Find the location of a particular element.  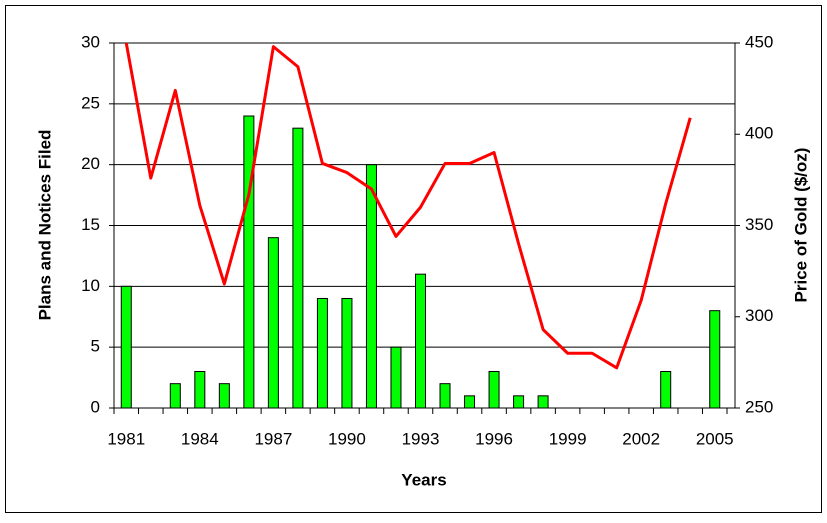

x-tick-label: 1984 is located at coordinates (200, 438).